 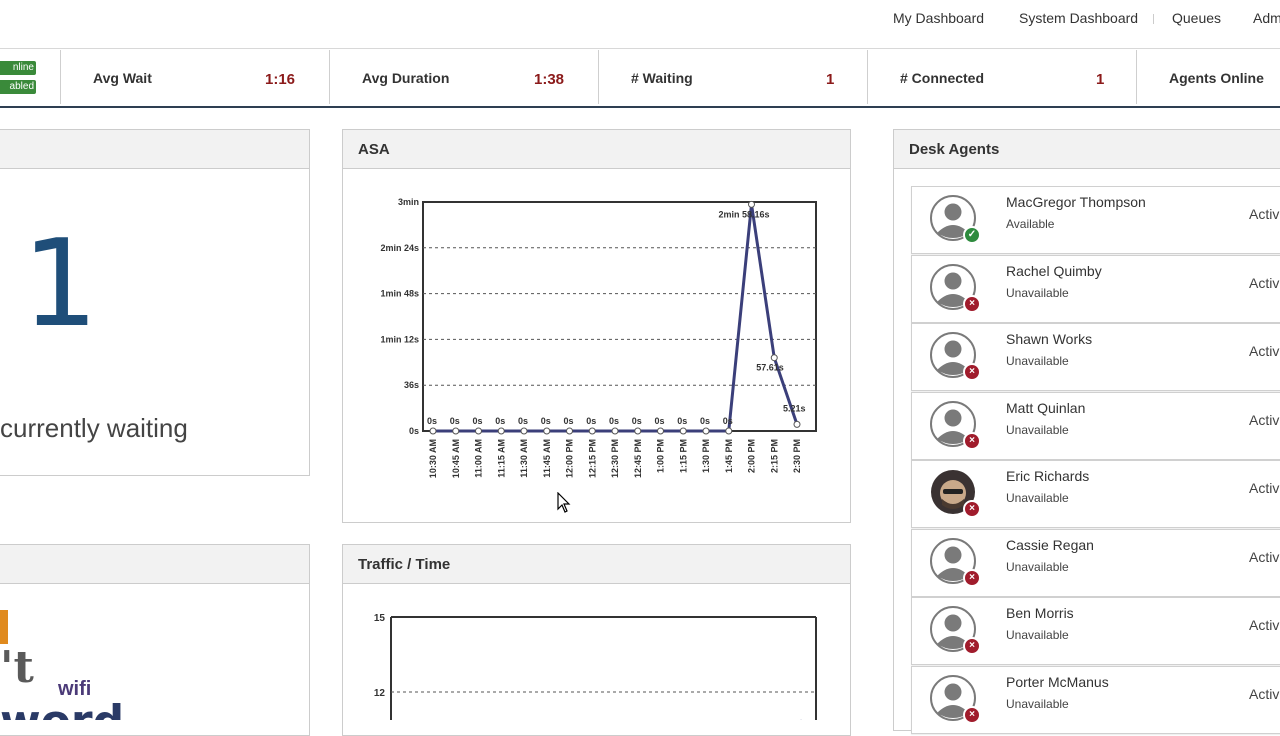 I want to click on agent-name: Matt Quinlan, so click(x=1046, y=407).